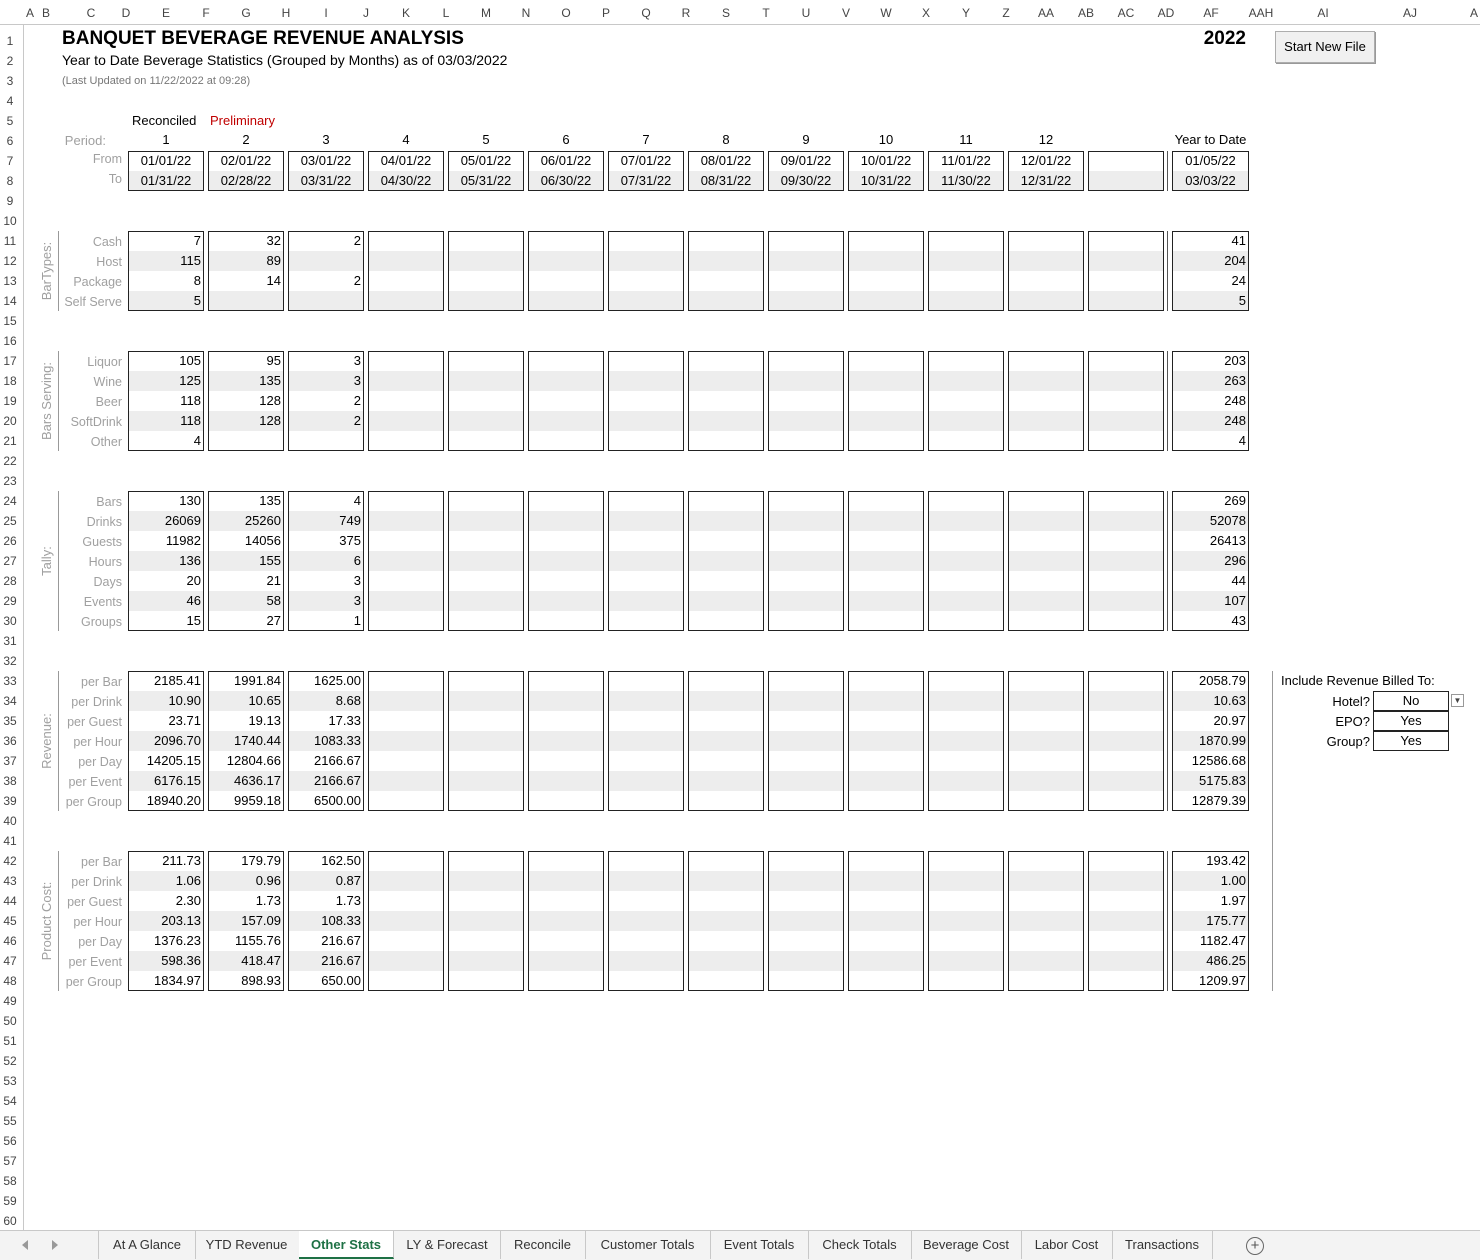 Image resolution: width=1480 pixels, height=1260 pixels. What do you see at coordinates (10, 121) in the screenshot?
I see `row-number: 5` at bounding box center [10, 121].